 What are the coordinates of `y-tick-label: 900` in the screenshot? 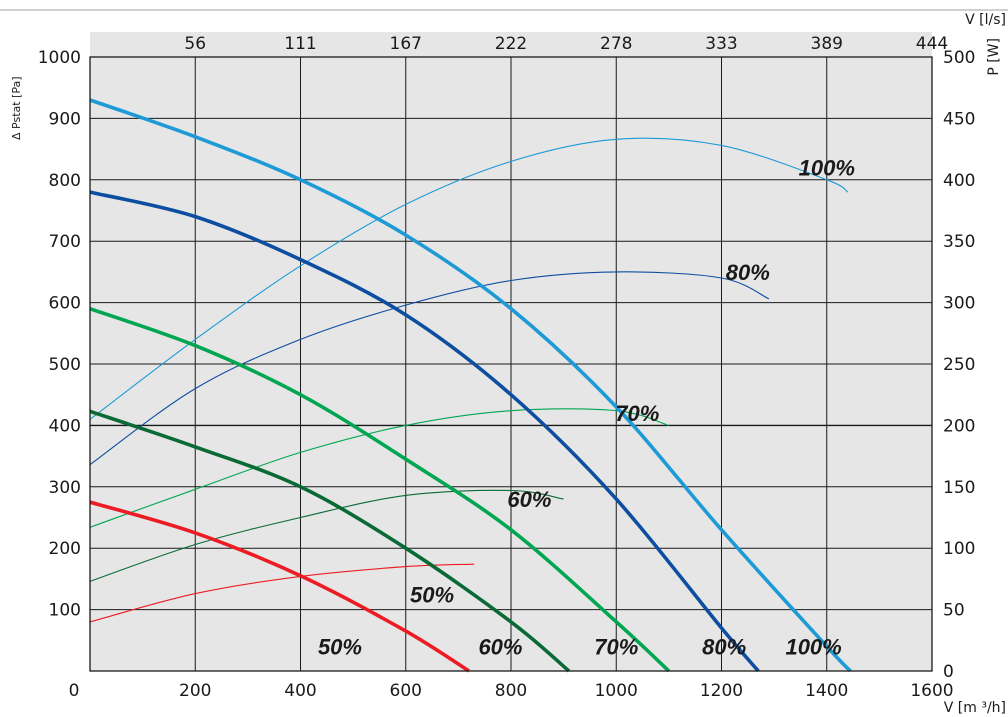 It's located at (65, 119).